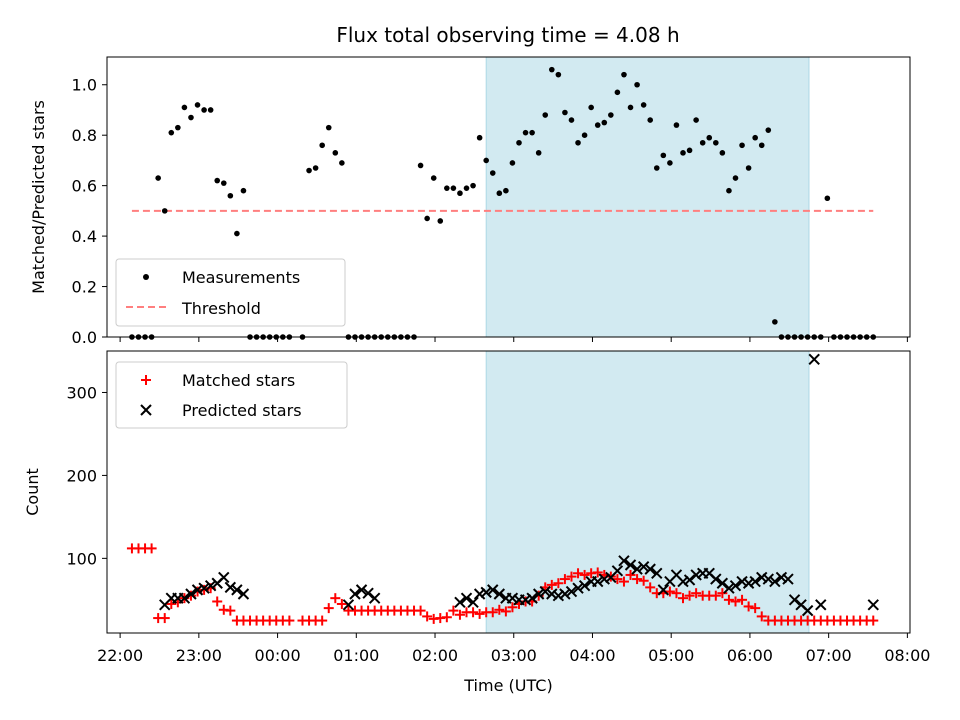 The height and width of the screenshot is (720, 960). I want to click on x-tick-label: 07:00, so click(829, 655).